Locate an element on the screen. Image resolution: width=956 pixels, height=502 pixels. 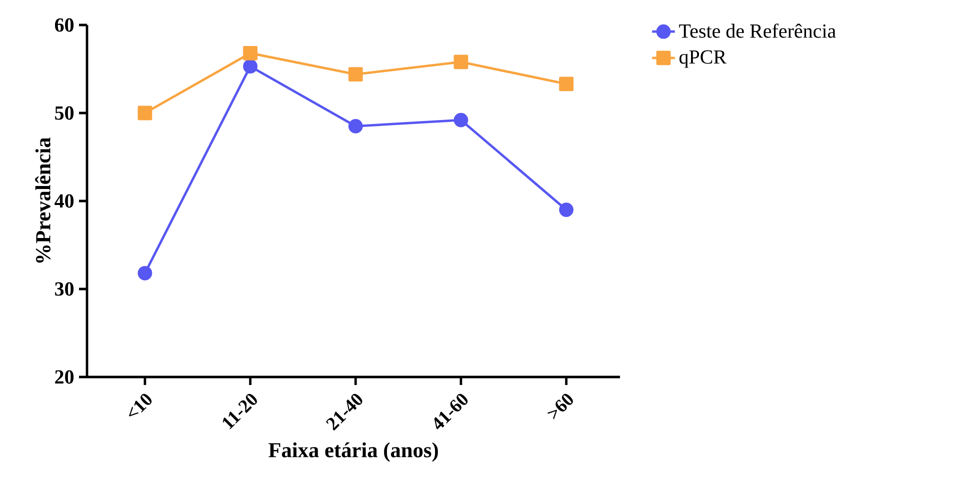
y-tick-label: 60 is located at coordinates (64, 25).